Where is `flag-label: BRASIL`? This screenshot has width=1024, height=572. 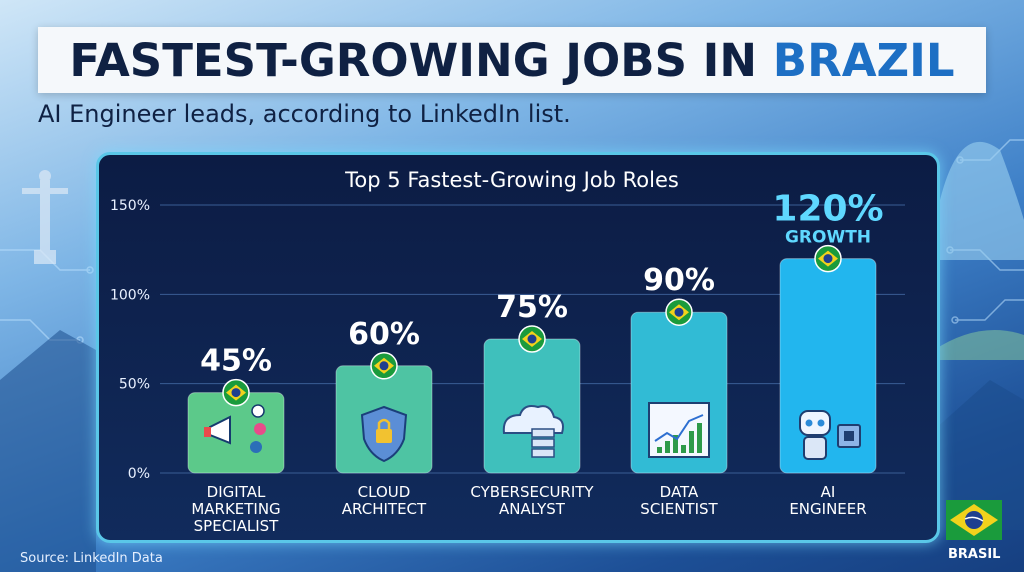
flag-label: BRASIL is located at coordinates (974, 554).